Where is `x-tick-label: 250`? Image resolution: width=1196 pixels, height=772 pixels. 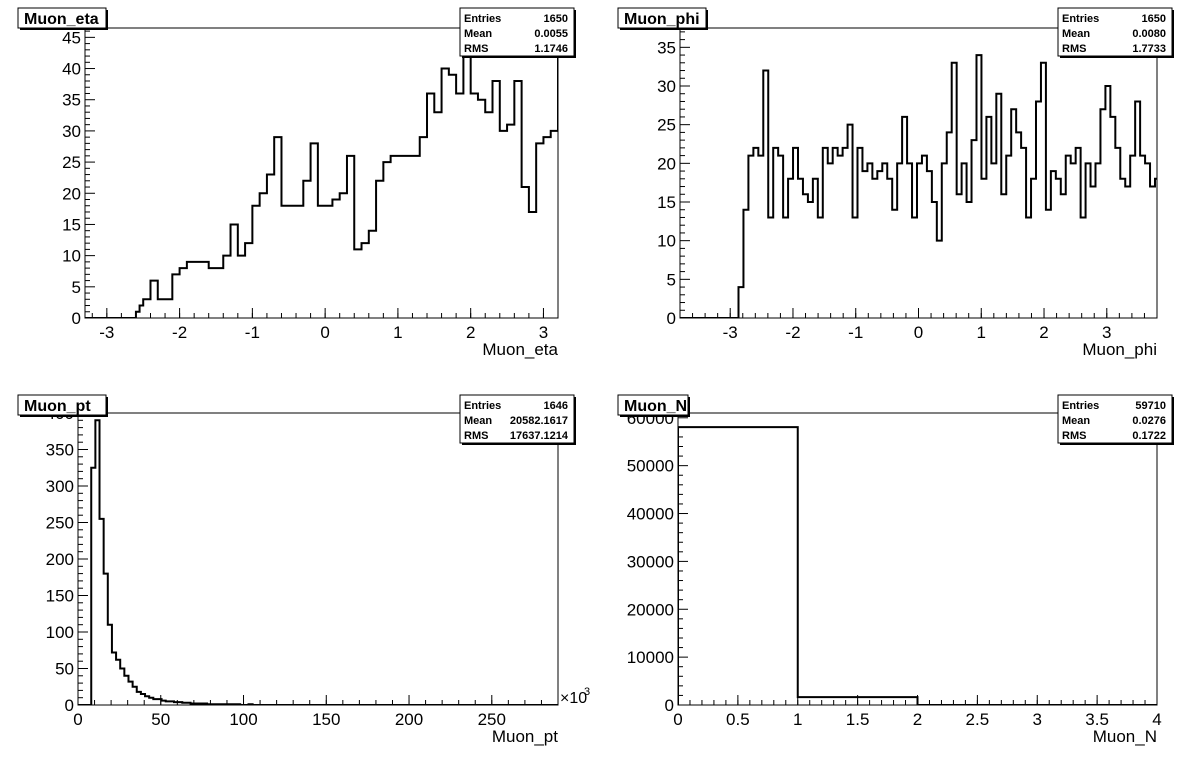 x-tick-label: 250 is located at coordinates (492, 719).